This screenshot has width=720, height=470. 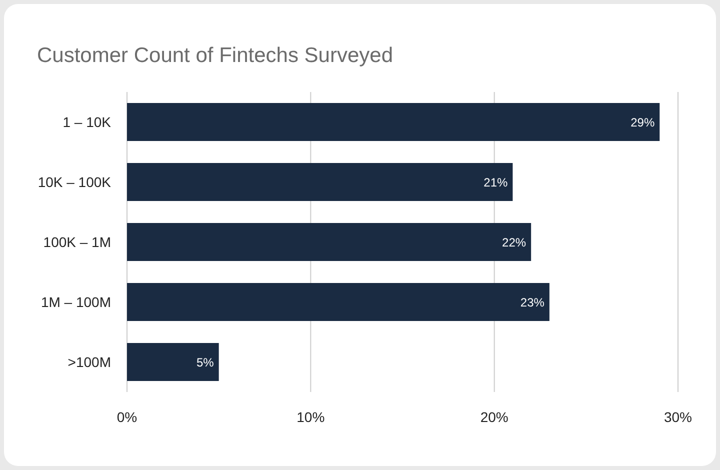 I want to click on data-label: 29%, so click(x=642, y=122).